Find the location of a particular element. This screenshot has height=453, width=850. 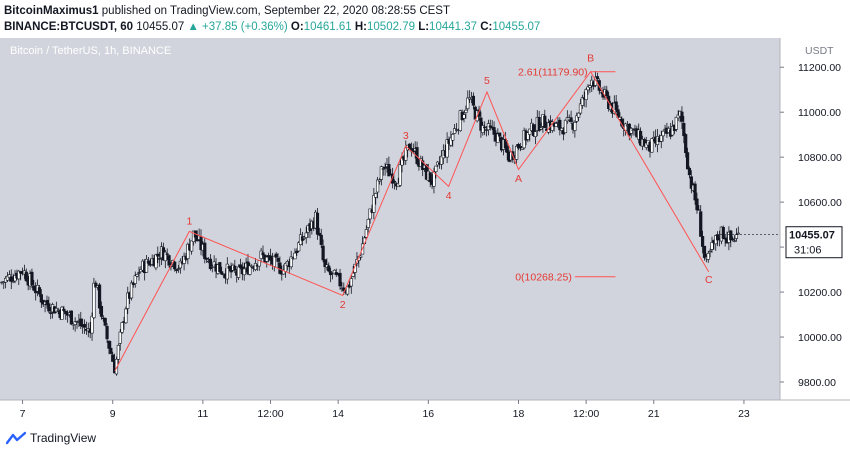

brand-name: TradingView is located at coordinates (63, 438).